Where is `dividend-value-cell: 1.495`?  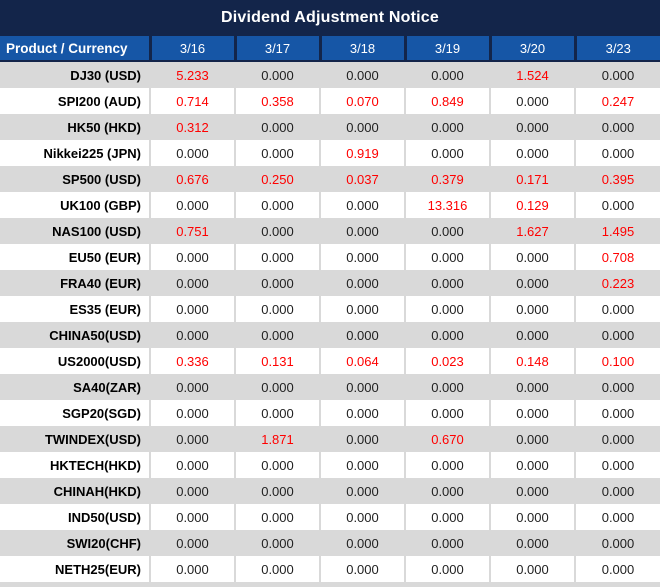
dividend-value-cell: 1.495 is located at coordinates (617, 231).